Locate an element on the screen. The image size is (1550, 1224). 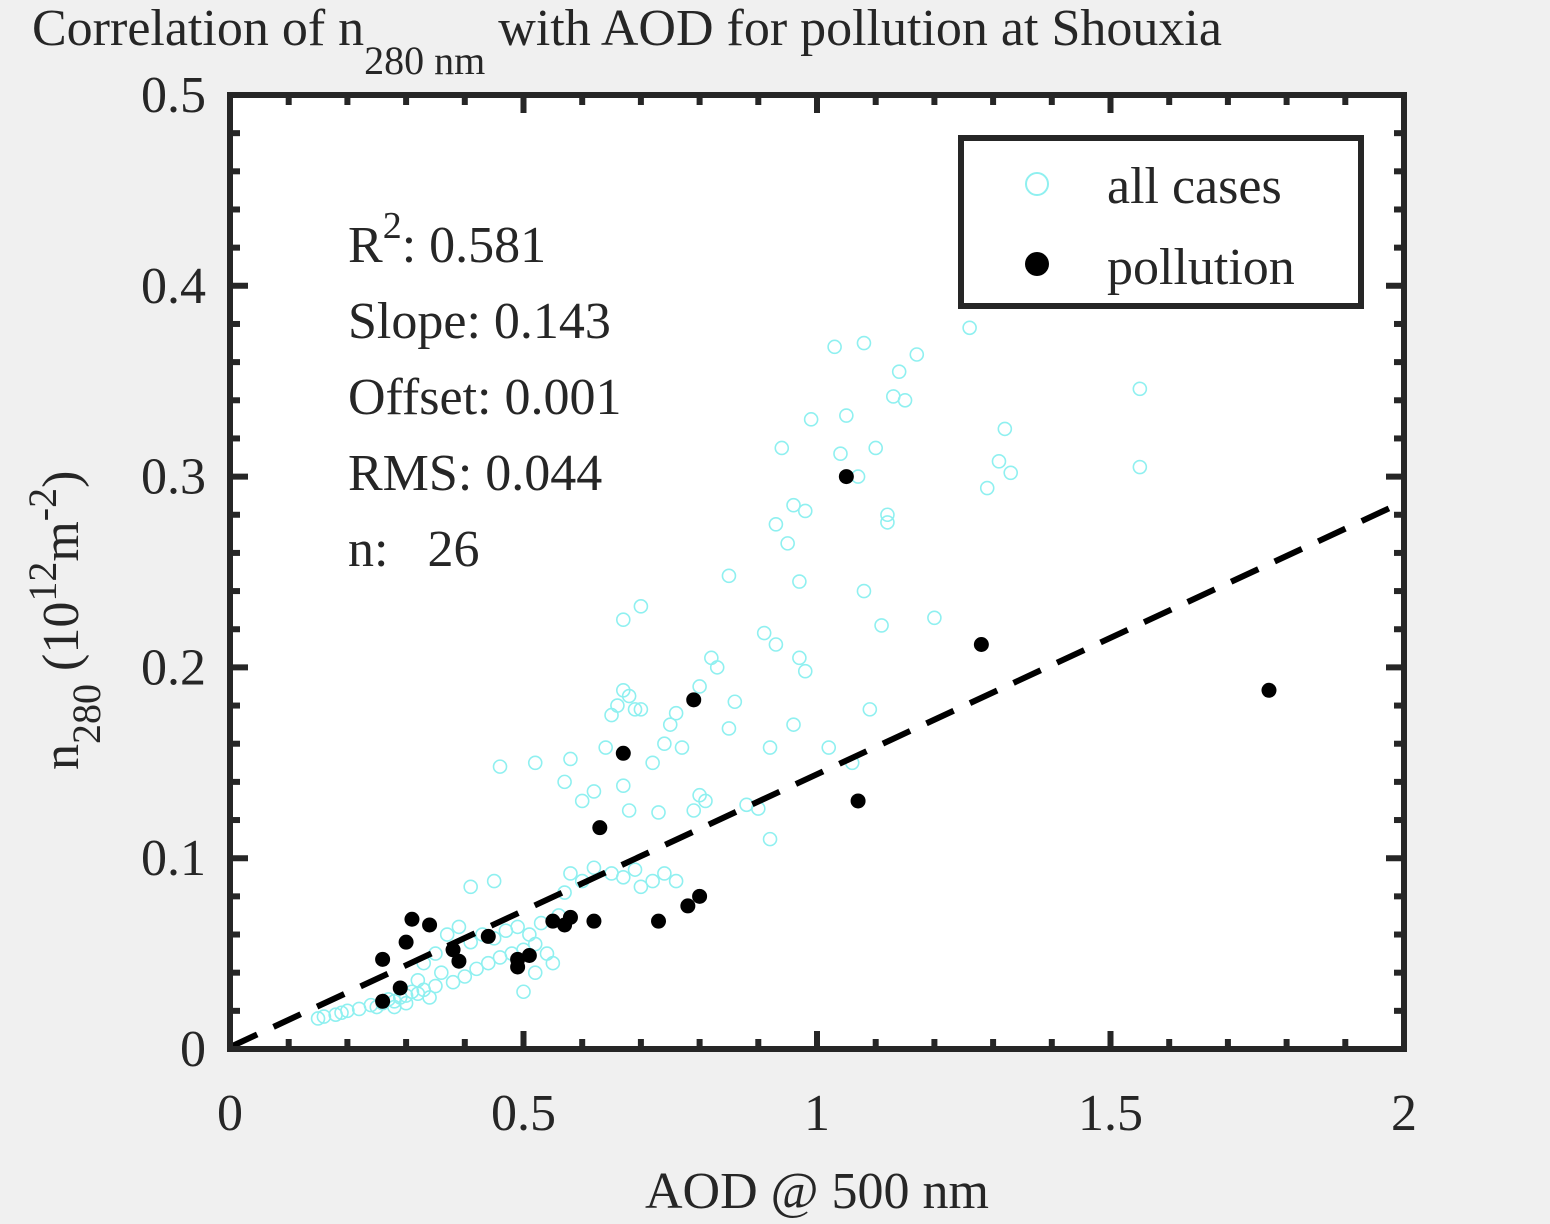
chart-title-prefix: Correlation of n is located at coordinates (198, 28).